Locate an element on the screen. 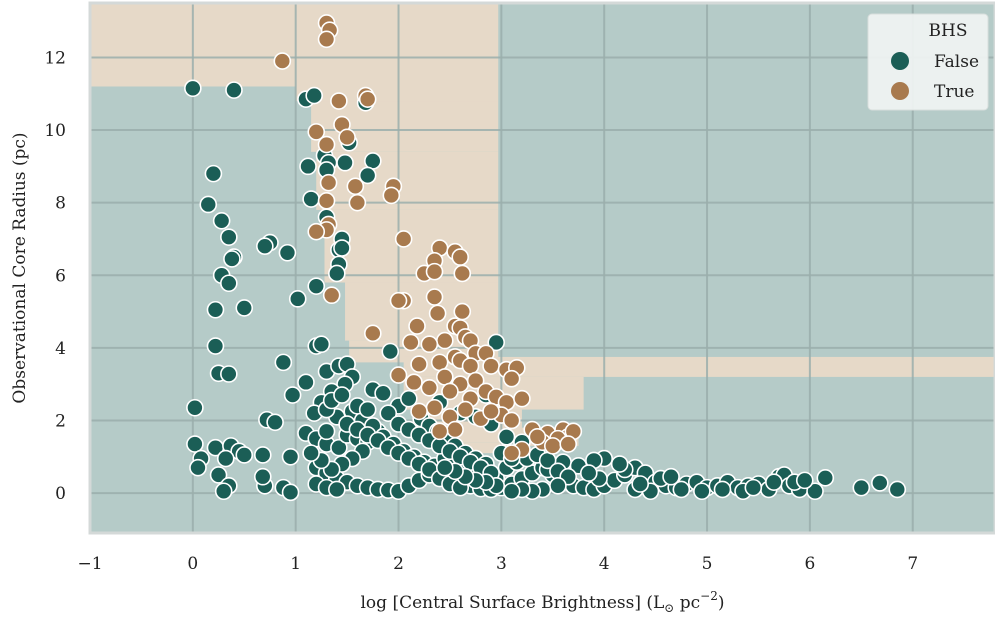 The height and width of the screenshot is (621, 995). x-tick-label: 4 is located at coordinates (604, 564).